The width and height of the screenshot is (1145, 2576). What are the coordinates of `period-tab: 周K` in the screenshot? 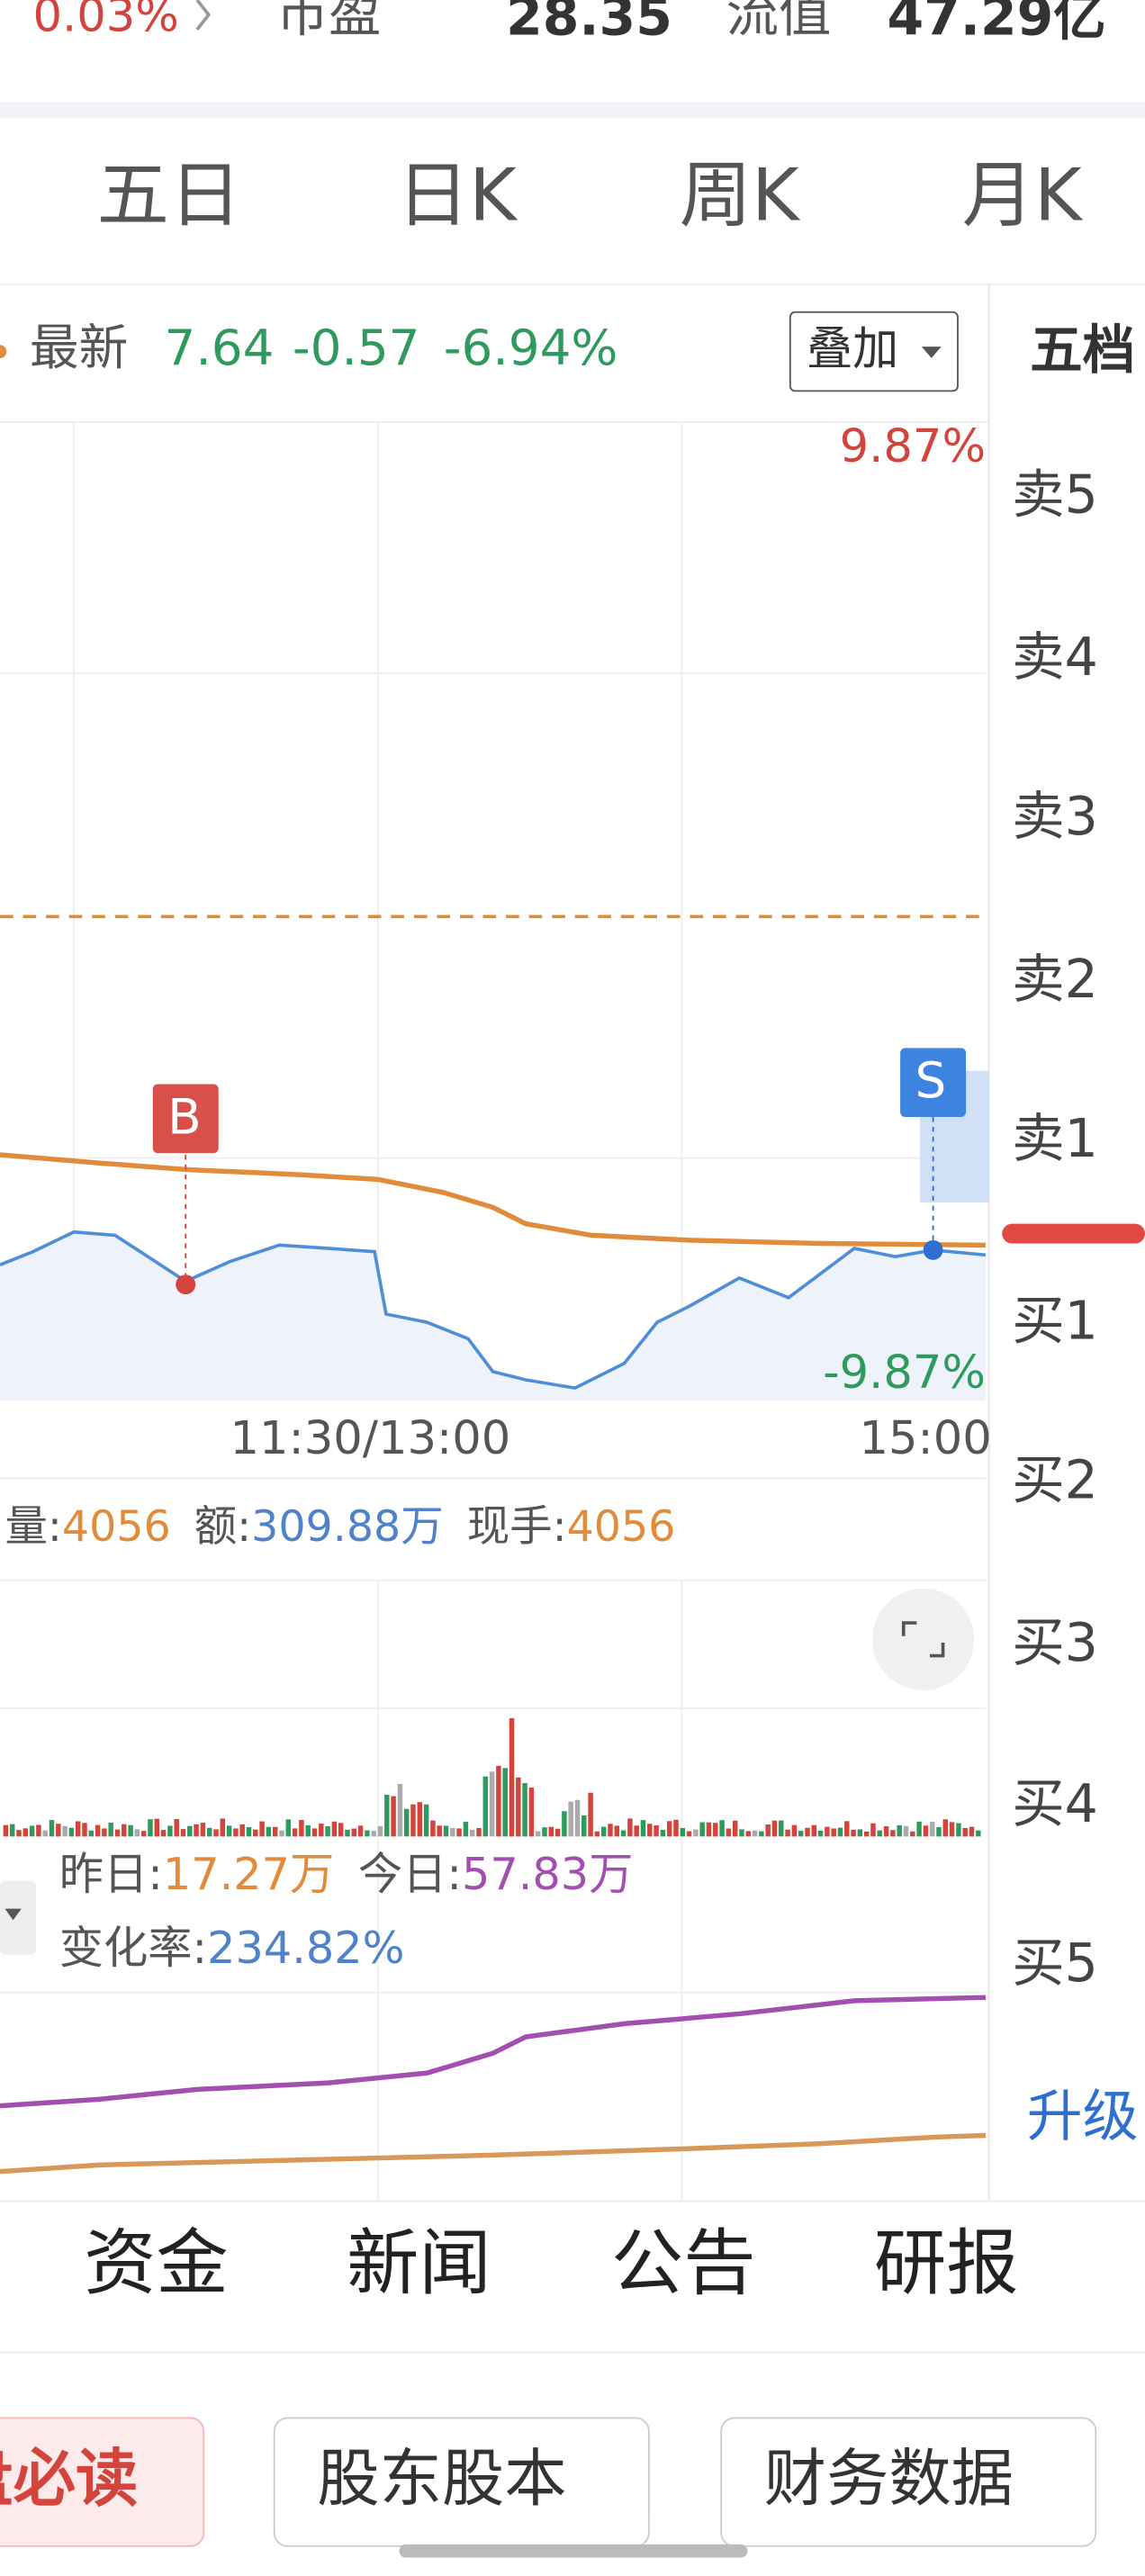 It's located at (739, 196).